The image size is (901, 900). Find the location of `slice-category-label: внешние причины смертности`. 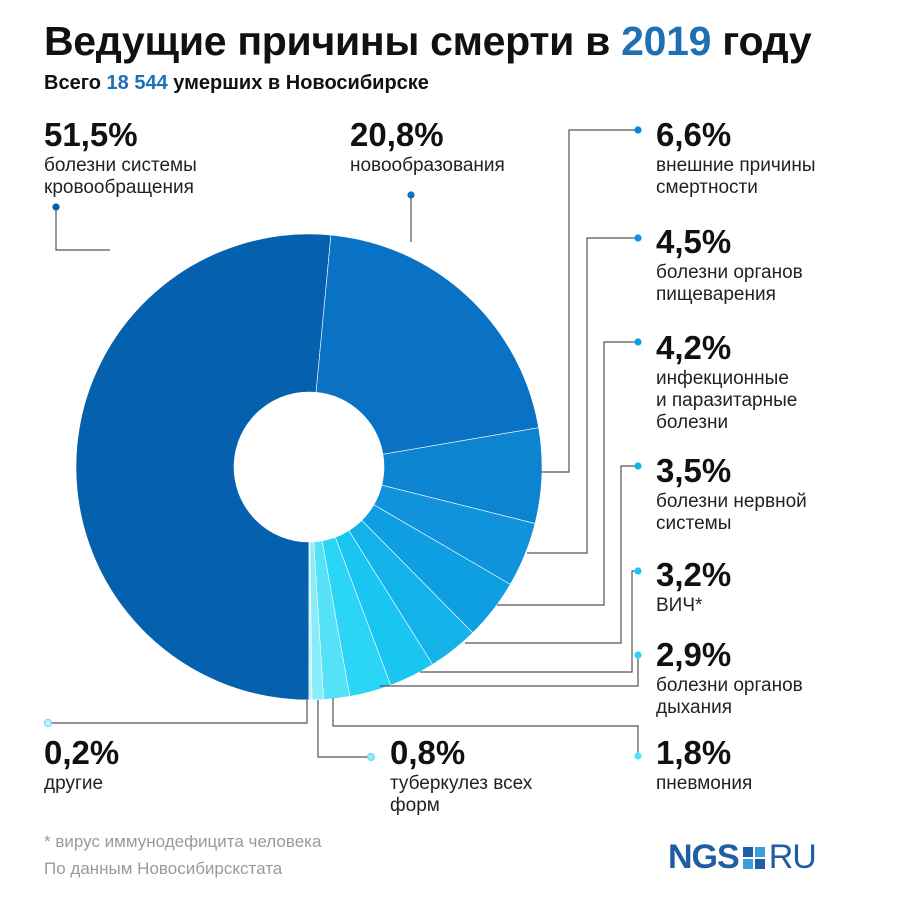

slice-category-label: внешние причины смертности is located at coordinates (735, 177).